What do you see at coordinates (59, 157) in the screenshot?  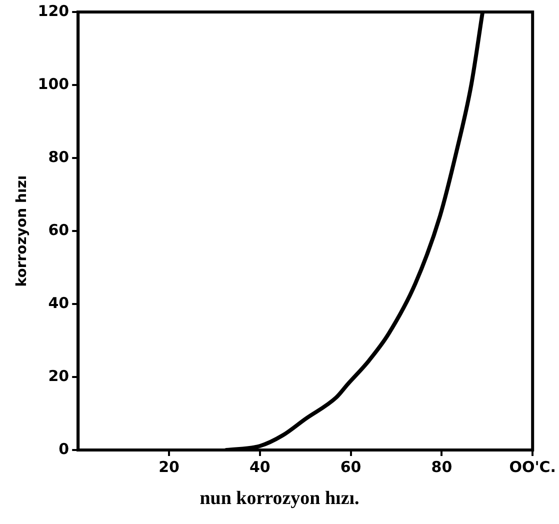 I see `y-tick-label: 80` at bounding box center [59, 157].